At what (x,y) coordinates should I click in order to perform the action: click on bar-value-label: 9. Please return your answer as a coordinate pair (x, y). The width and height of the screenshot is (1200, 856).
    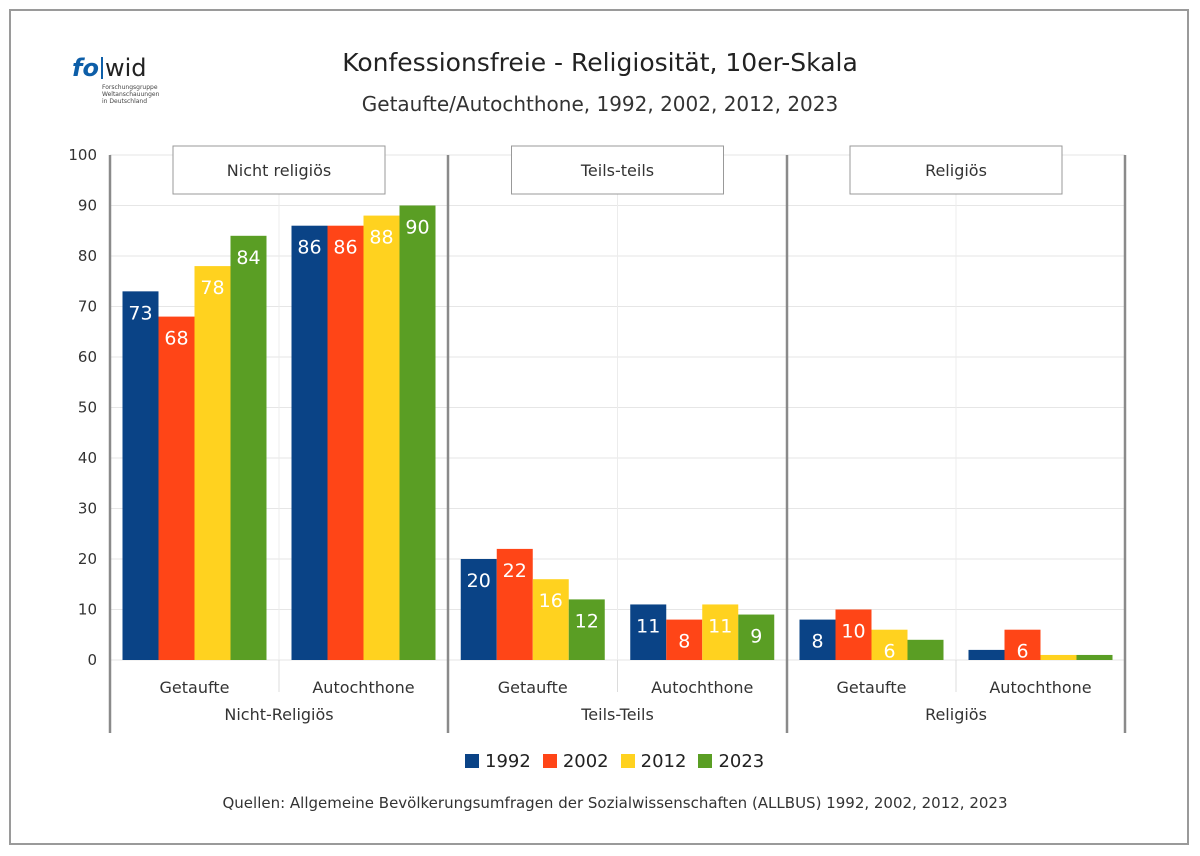
    Looking at the image, I should click on (756, 637).